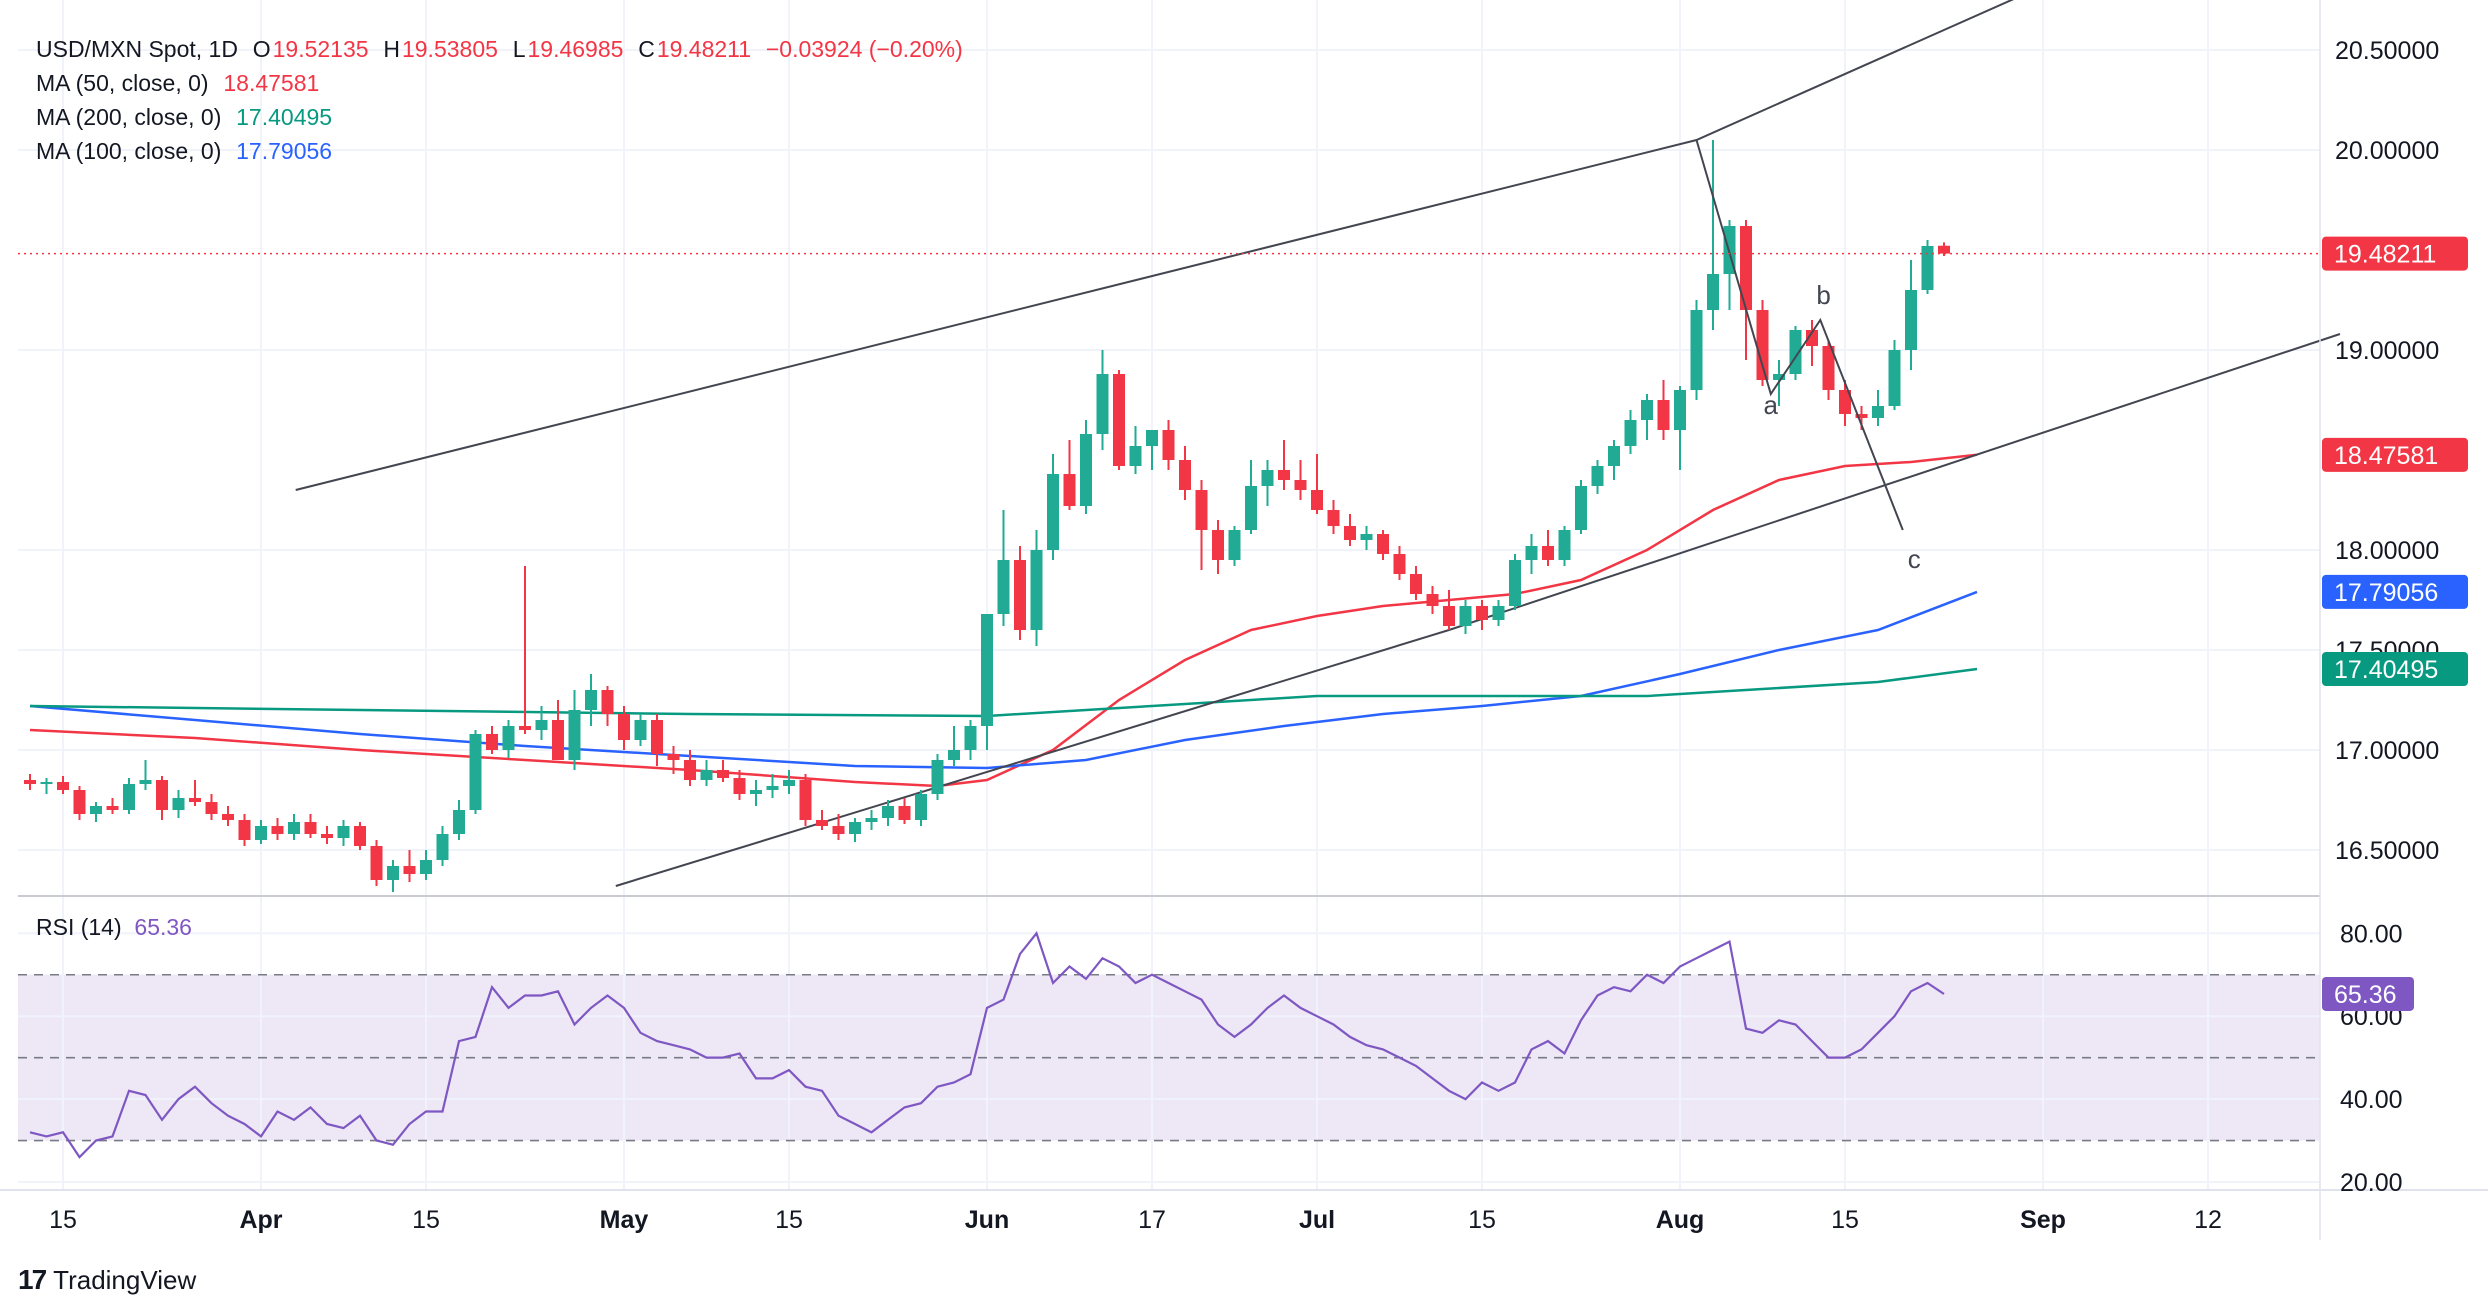 The height and width of the screenshot is (1314, 2488). I want to click on time-tick-label: Jun, so click(987, 1220).